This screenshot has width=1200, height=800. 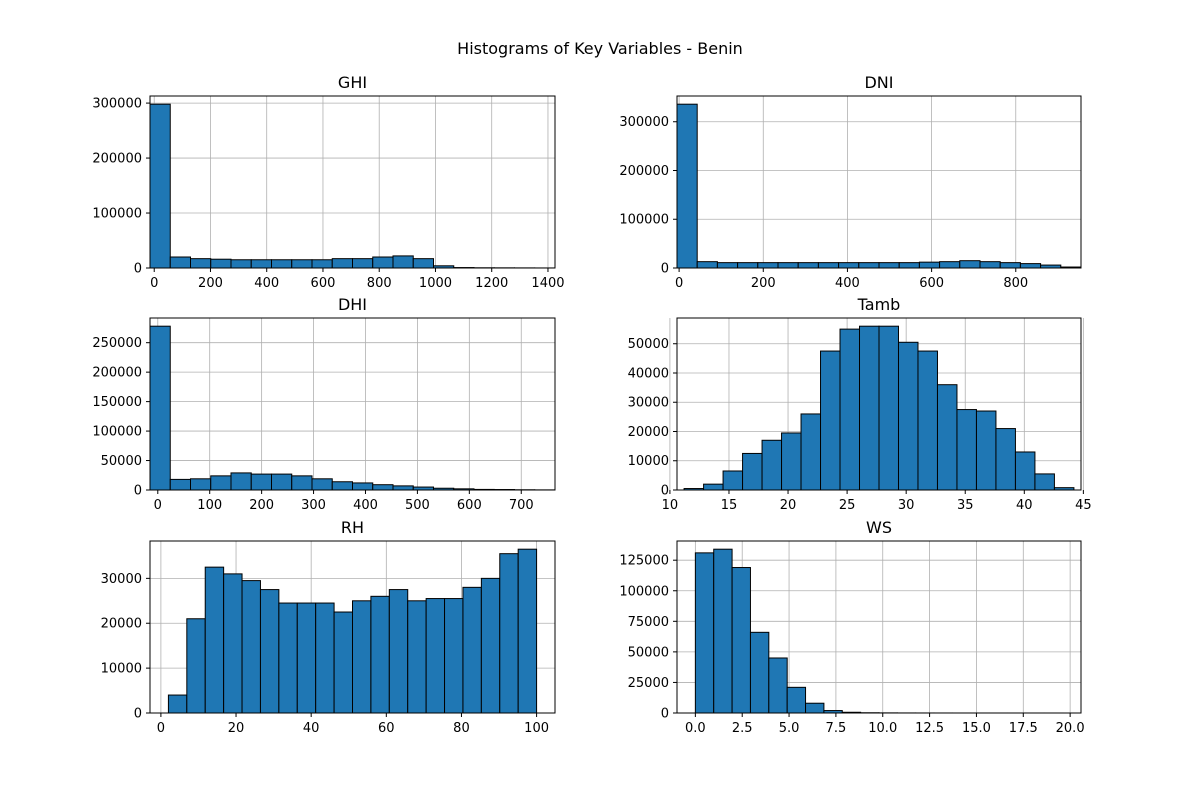 I want to click on y-tick-label: 250000, so click(x=117, y=343).